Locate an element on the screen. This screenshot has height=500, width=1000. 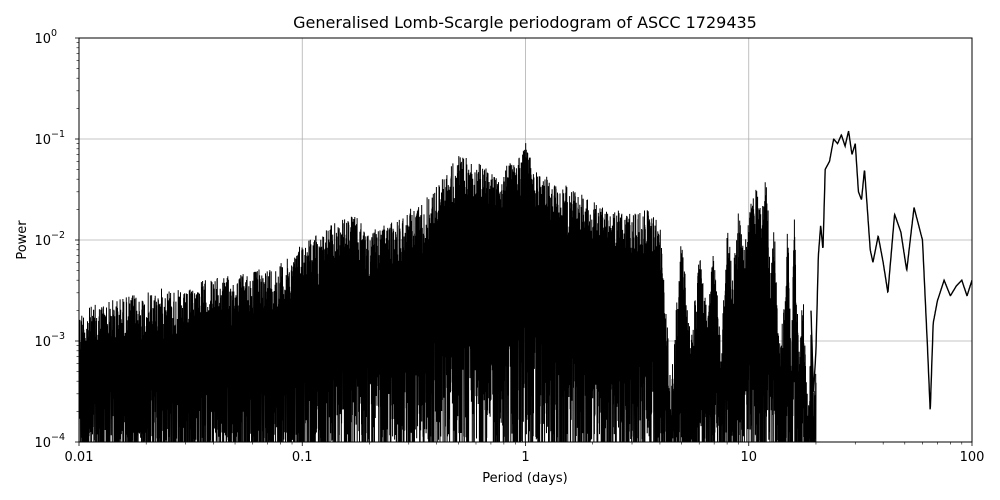
x-tick-label: 10 is located at coordinates (748, 457).